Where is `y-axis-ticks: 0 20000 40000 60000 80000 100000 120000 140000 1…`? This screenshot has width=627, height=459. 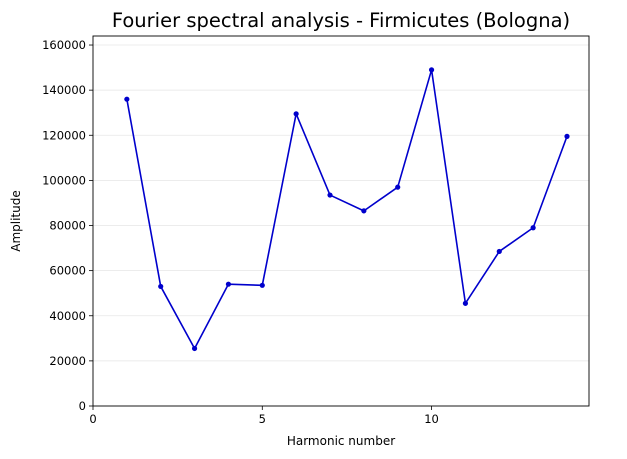
y-axis-ticks: 0 20000 40000 60000 80000 100000 120000 140000 1… is located at coordinates (67, 225).